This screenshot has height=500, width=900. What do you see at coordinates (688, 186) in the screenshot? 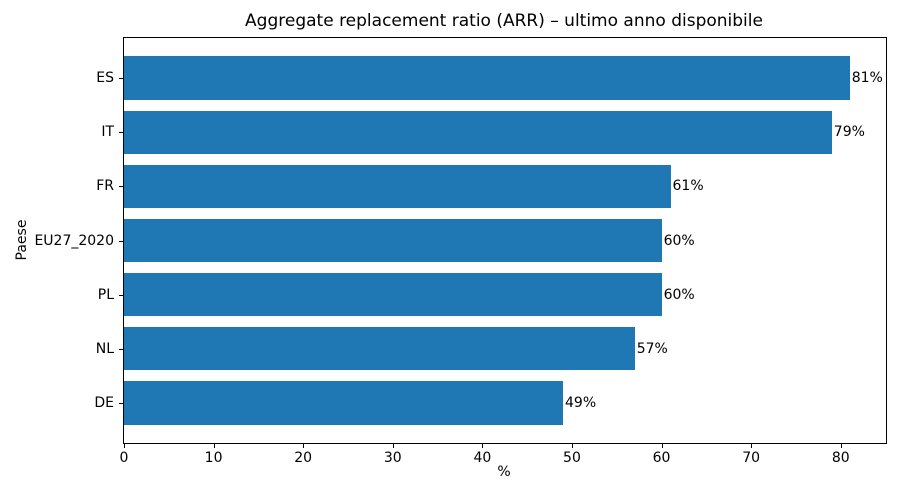
I see `bar-value-label-fr: 61%` at bounding box center [688, 186].